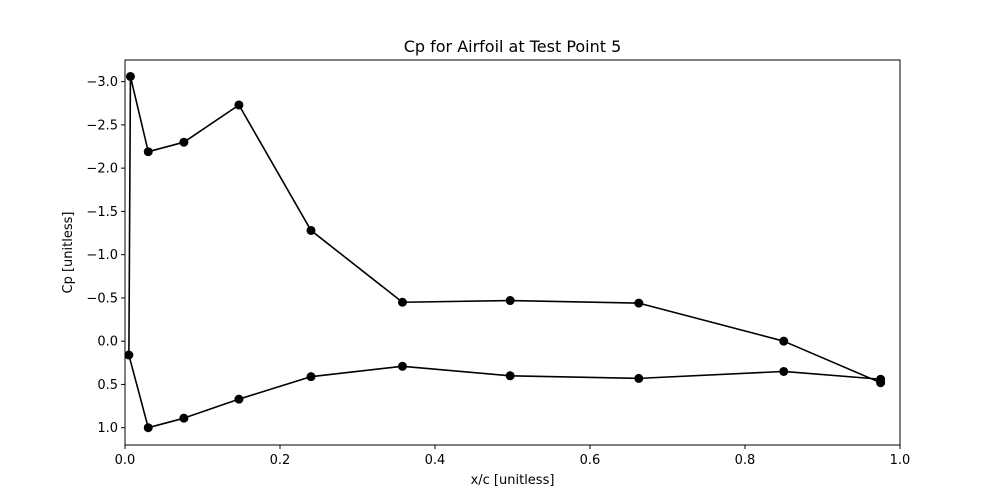  I want to click on x-tick-label: 0.4, so click(435, 460).